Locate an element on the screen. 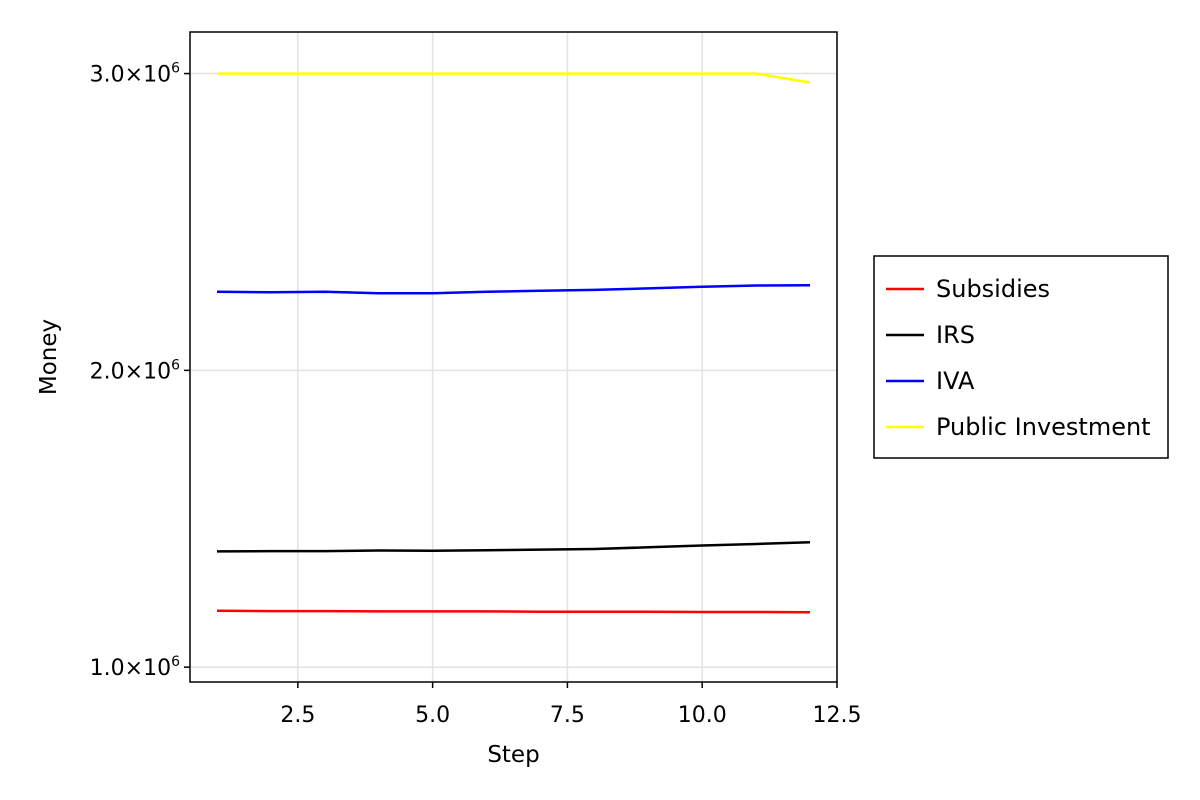  x-tick-label: 10.0 is located at coordinates (702, 715).